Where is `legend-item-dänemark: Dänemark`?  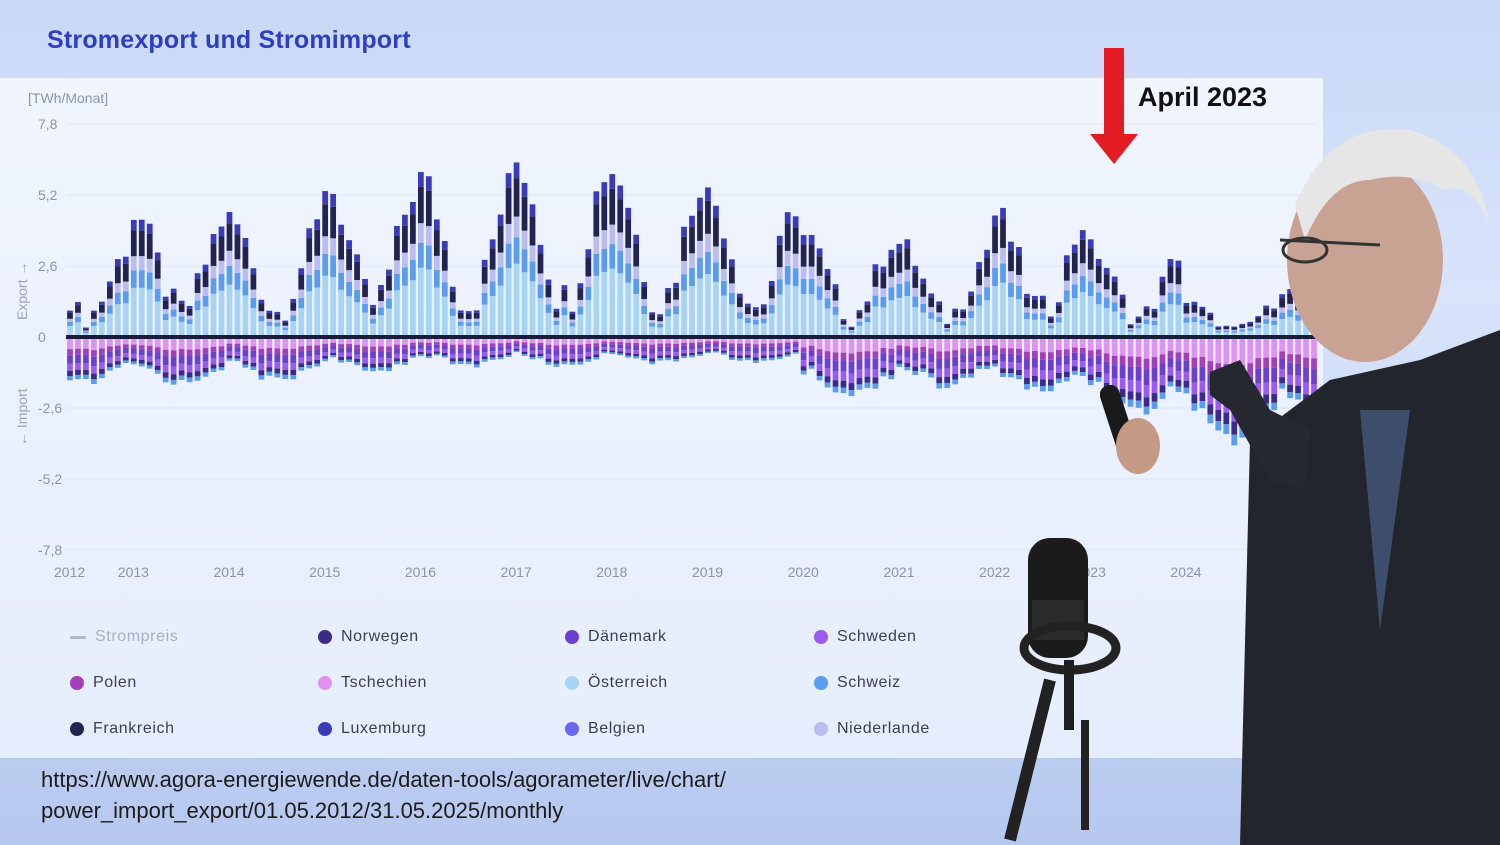 legend-item-dänemark: Dänemark is located at coordinates (616, 637).